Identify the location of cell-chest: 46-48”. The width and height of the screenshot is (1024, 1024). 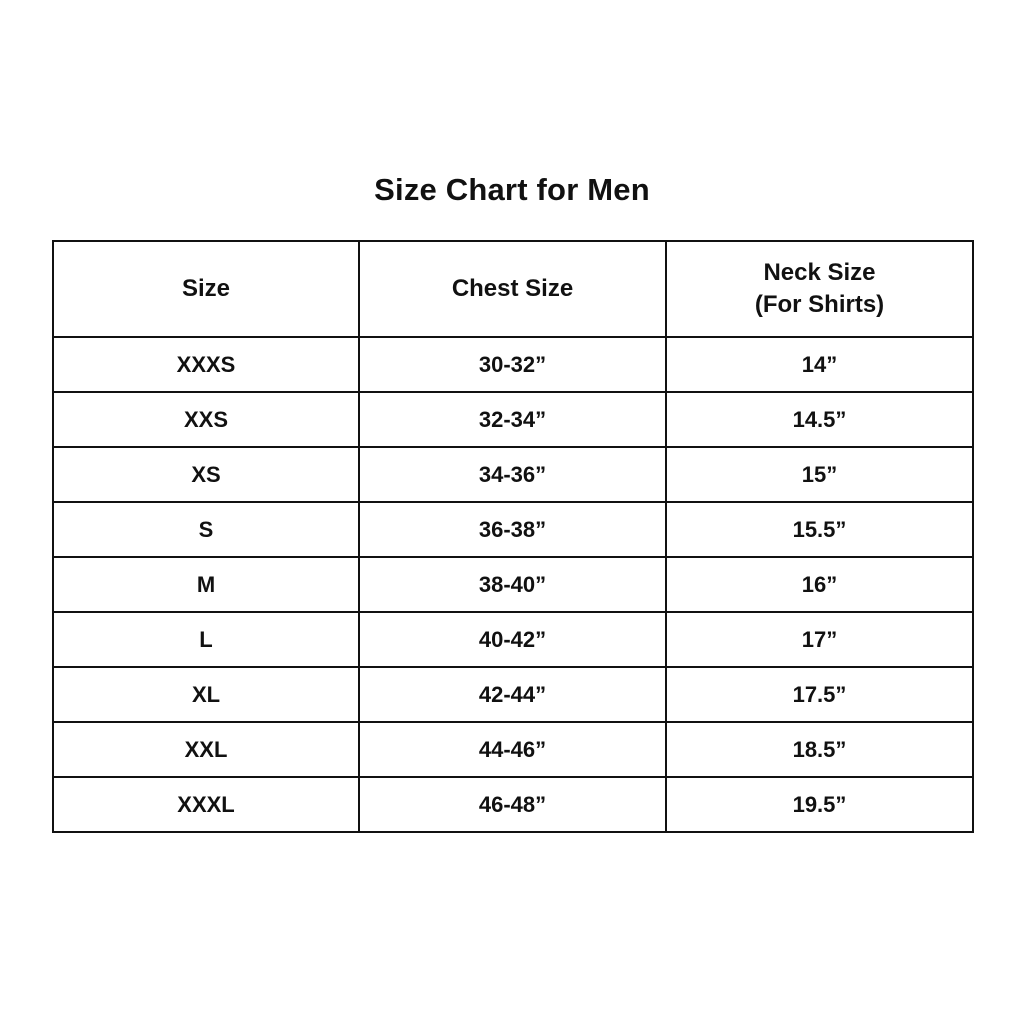
(512, 804).